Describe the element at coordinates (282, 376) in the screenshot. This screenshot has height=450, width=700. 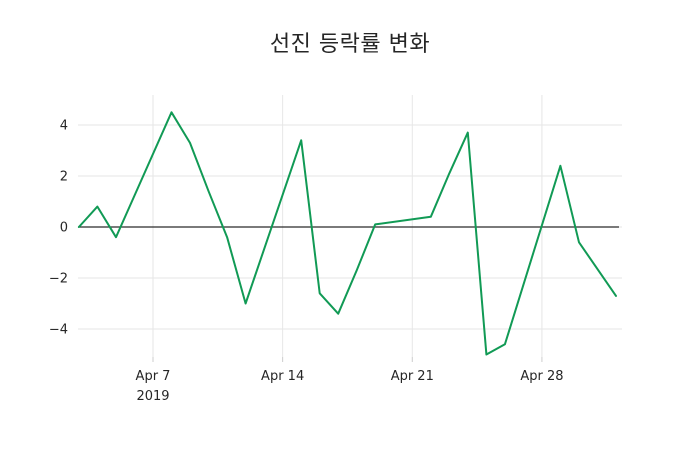
I see `x-tick-label: Apr 14` at that location.